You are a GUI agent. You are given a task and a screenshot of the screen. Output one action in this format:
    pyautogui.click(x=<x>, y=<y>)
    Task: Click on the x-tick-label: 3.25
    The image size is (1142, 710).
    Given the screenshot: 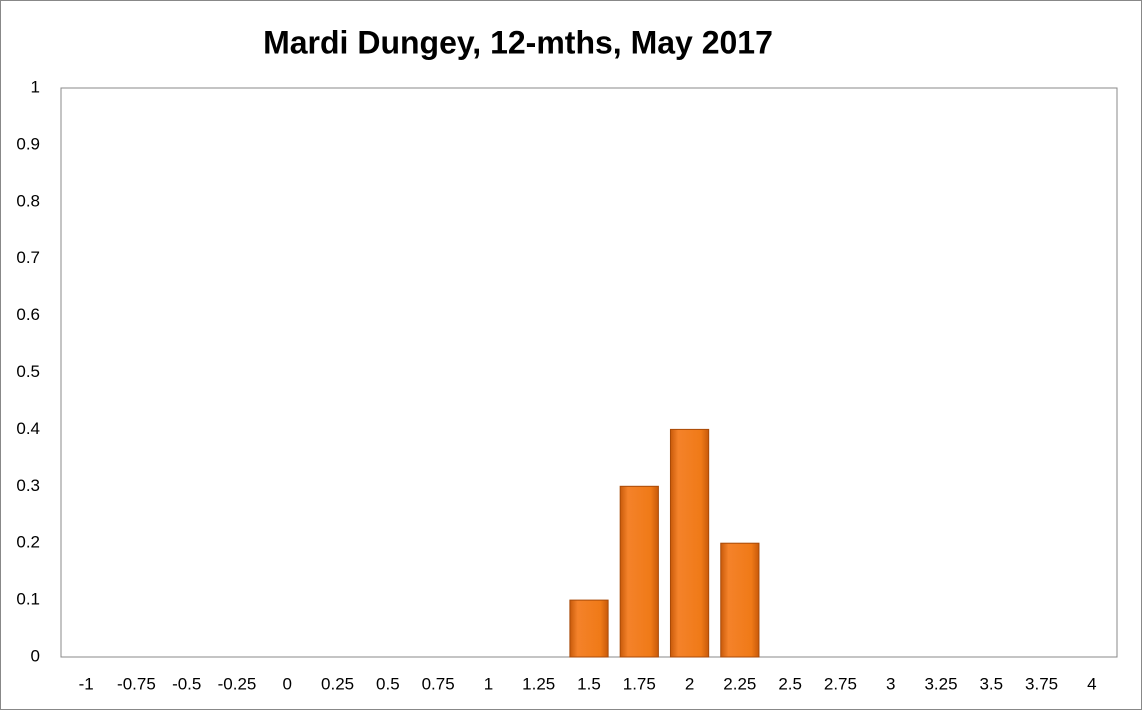 What is the action you would take?
    pyautogui.click(x=940, y=683)
    